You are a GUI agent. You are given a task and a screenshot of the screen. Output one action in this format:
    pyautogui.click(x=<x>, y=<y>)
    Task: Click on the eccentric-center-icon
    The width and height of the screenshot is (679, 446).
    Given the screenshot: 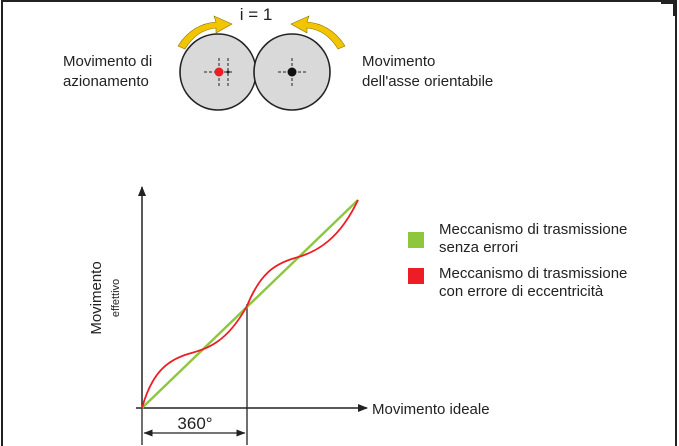 What is the action you would take?
    pyautogui.click(x=219, y=72)
    